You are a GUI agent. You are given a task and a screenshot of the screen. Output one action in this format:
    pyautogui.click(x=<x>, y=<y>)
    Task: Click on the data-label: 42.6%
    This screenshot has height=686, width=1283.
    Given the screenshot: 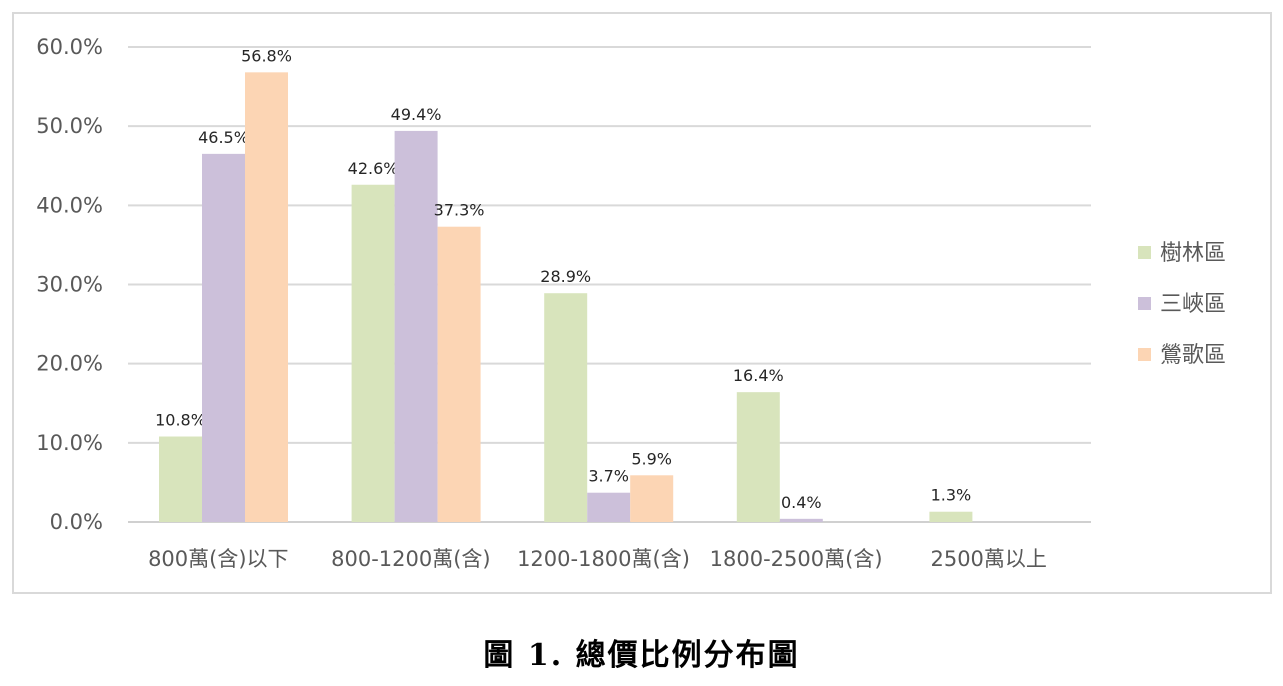 What is the action you would take?
    pyautogui.click(x=373, y=168)
    